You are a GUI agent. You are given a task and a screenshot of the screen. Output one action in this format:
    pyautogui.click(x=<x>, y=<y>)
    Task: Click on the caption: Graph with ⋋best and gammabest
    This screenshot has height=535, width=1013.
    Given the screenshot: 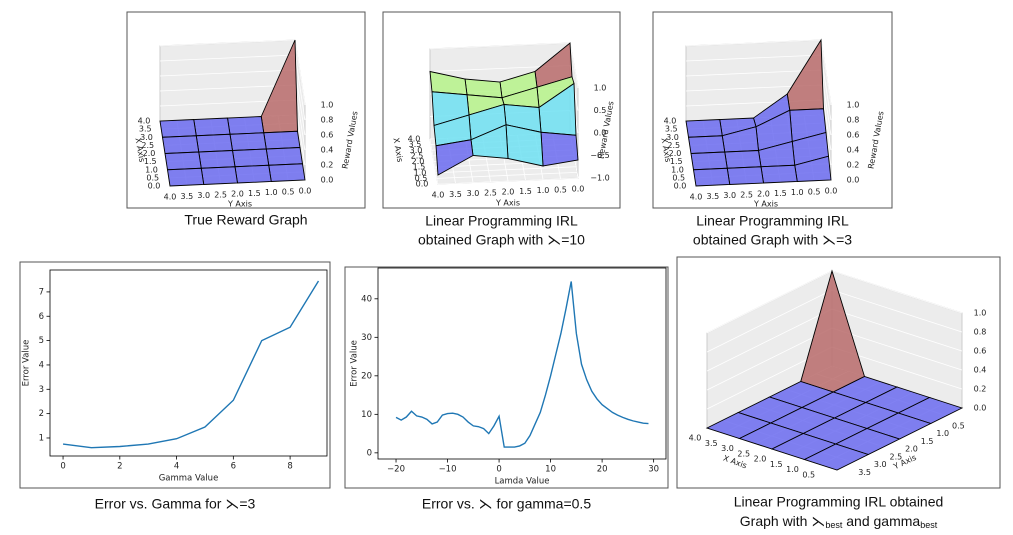 What is the action you would take?
    pyautogui.click(x=839, y=522)
    